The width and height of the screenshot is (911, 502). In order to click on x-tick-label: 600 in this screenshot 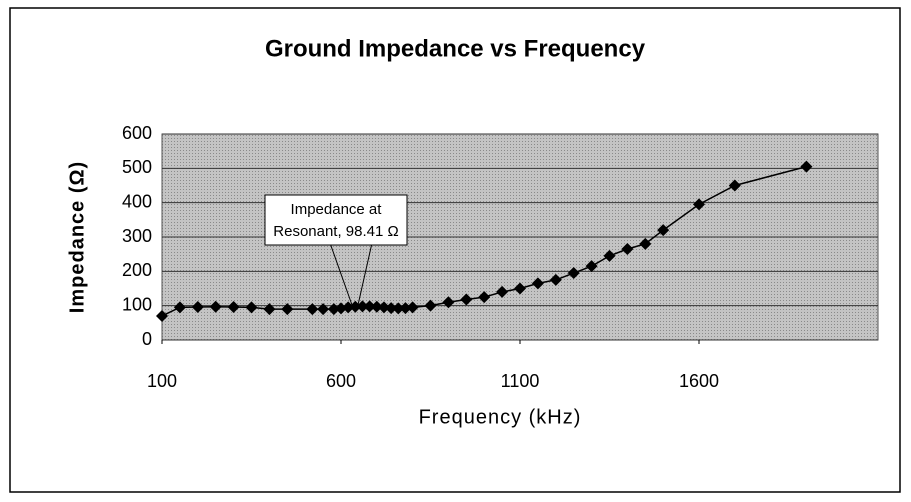, I will do `click(341, 381)`.